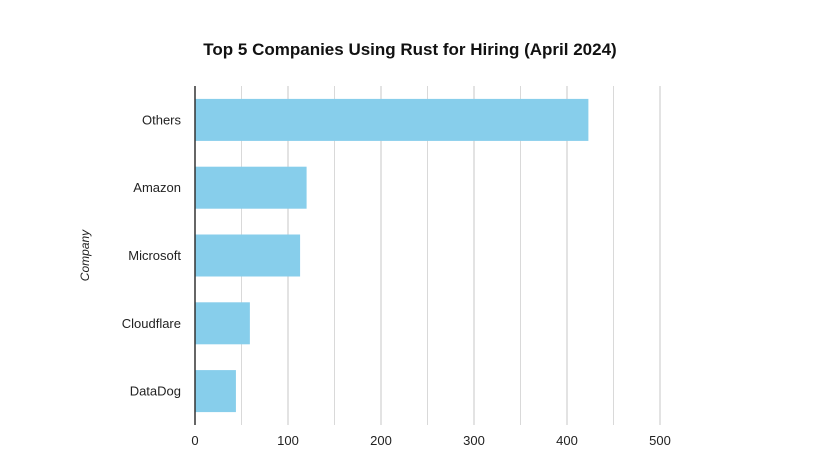 This screenshot has height=470, width=820. I want to click on x-tick-label: 500, so click(660, 440).